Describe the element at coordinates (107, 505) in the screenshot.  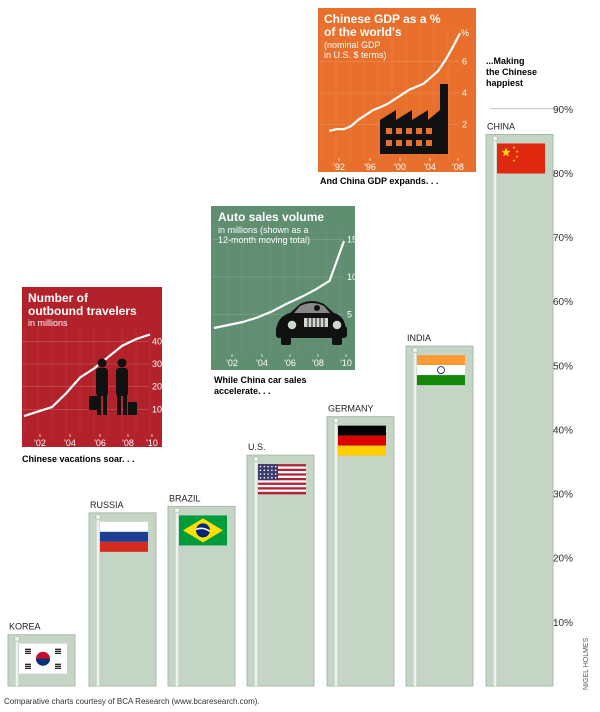
I see `bar-label: RUSSIA` at that location.